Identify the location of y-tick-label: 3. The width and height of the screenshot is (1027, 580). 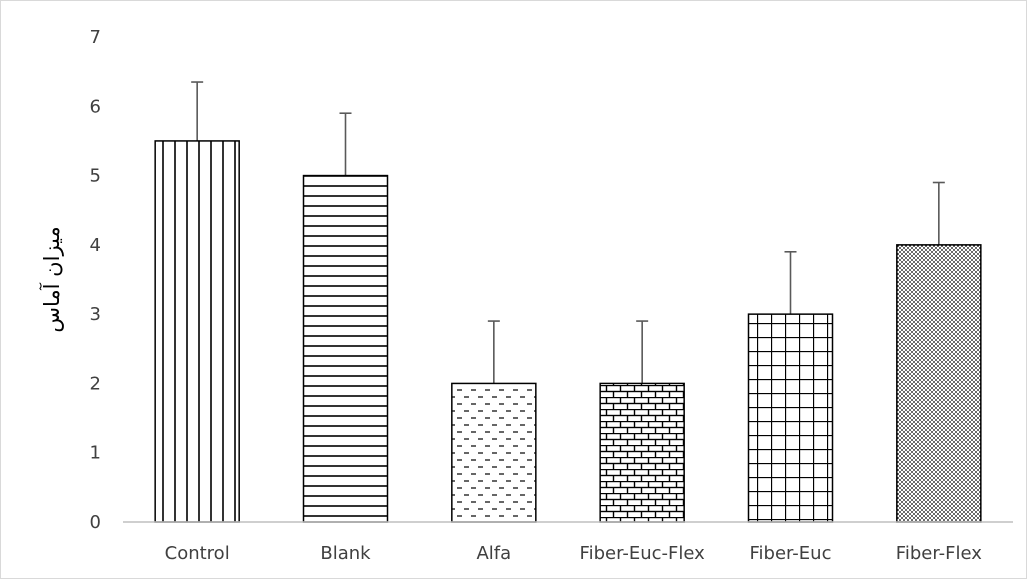
(95, 314).